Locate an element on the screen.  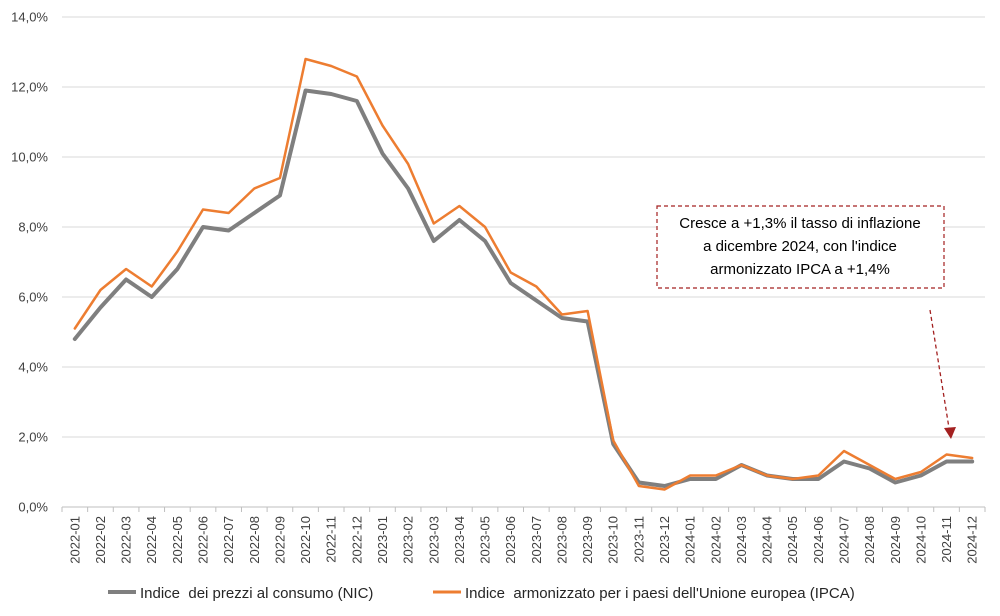
annotation-box is located at coordinates (800, 247).